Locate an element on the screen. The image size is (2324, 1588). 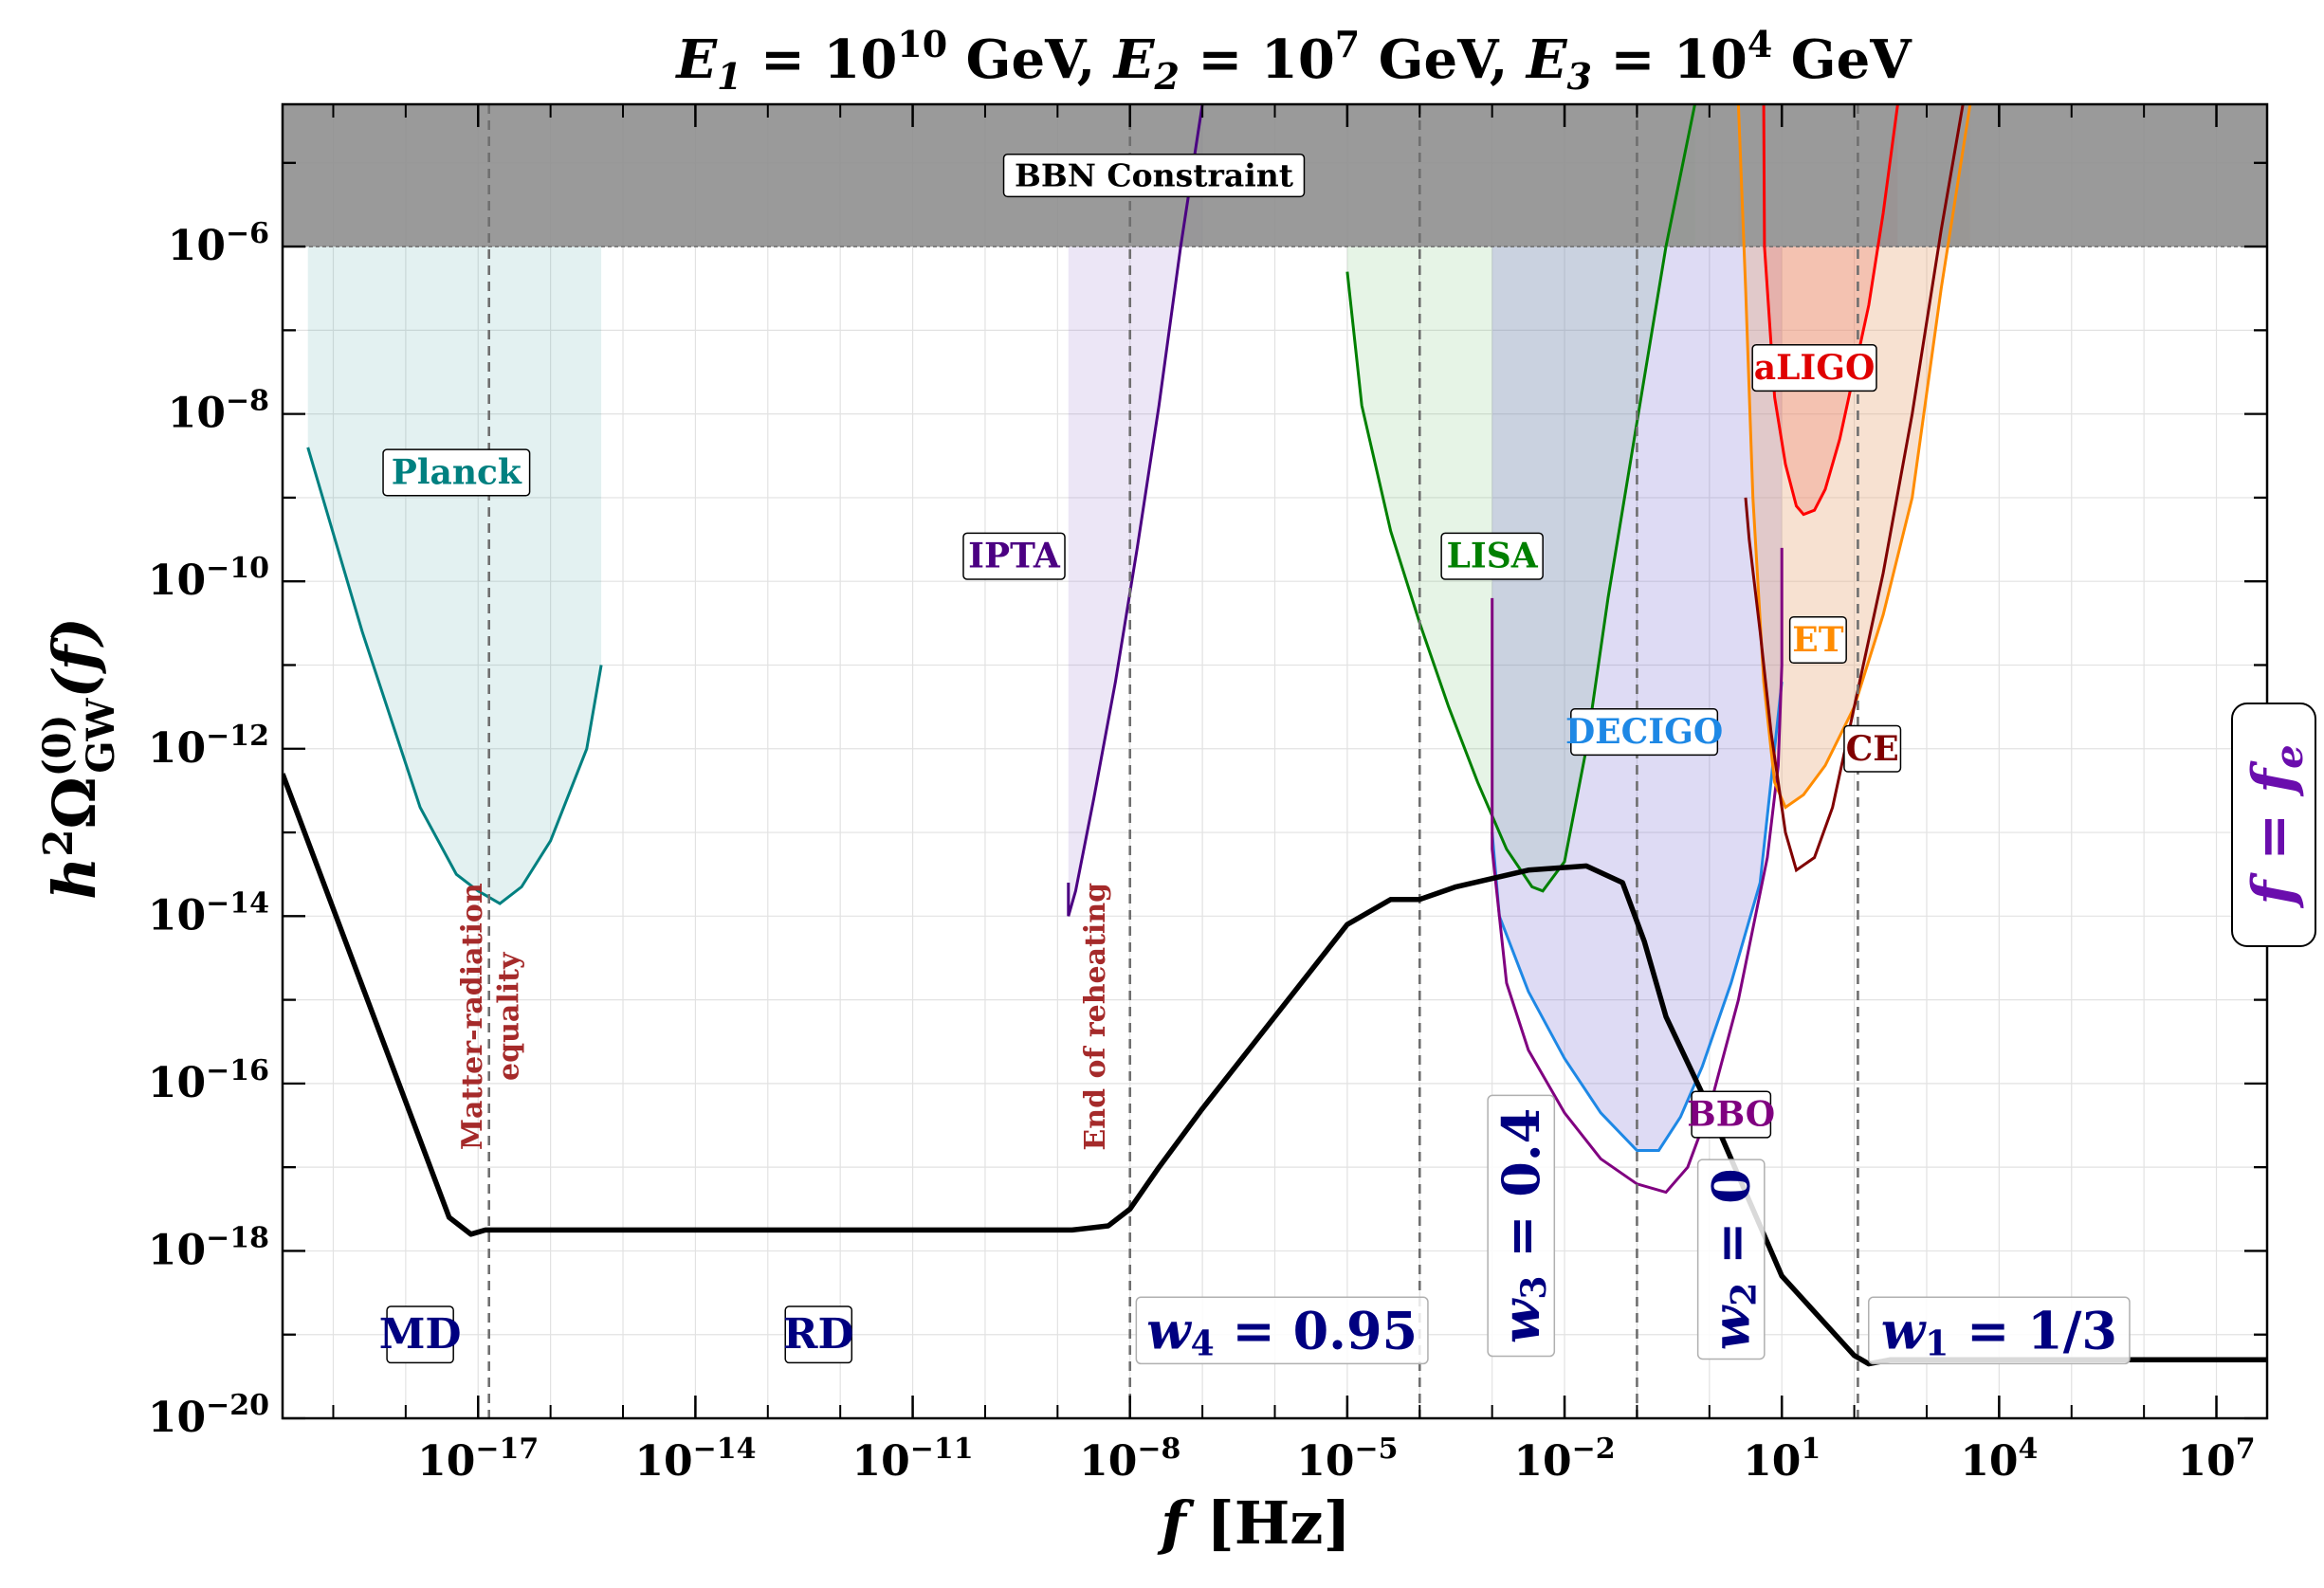
eos-sub: 2 is located at coordinates (1745, 1294).